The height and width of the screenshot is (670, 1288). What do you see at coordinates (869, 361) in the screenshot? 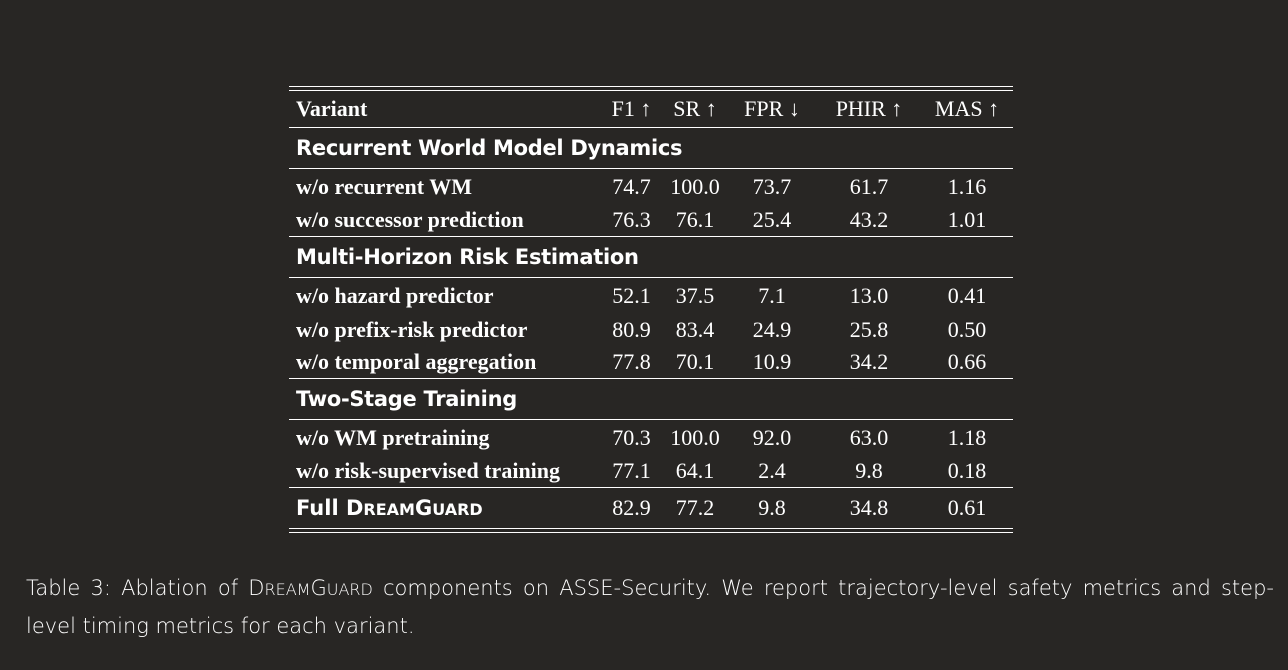
I see `cell-phir: 34.2` at bounding box center [869, 361].